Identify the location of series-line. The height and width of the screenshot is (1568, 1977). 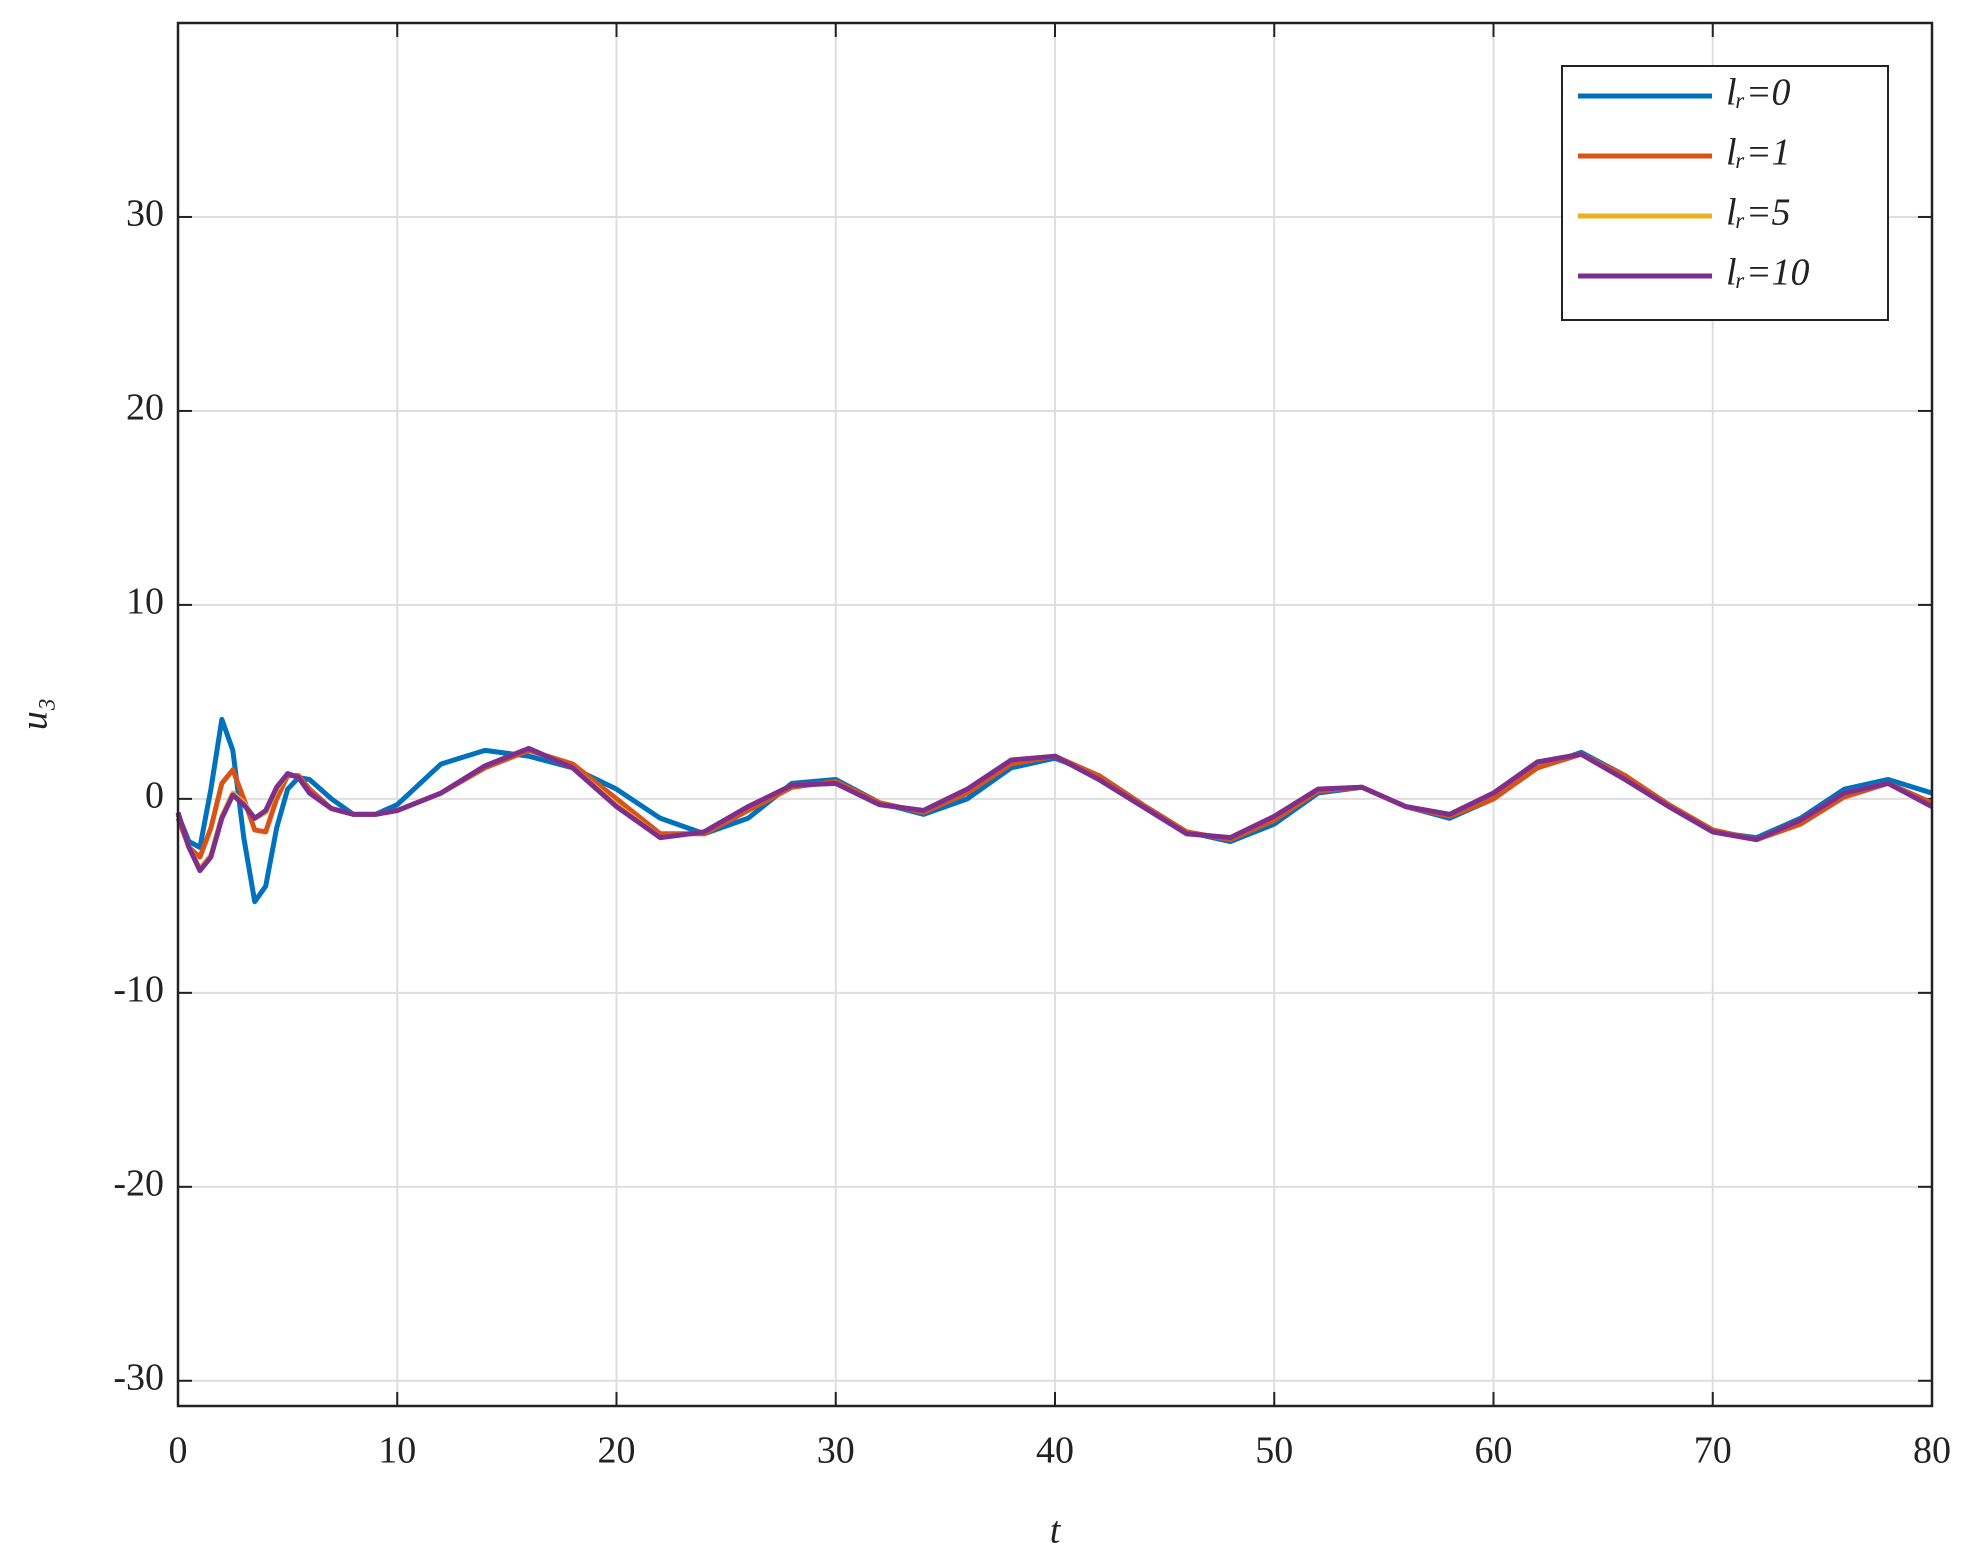
(1054, 809).